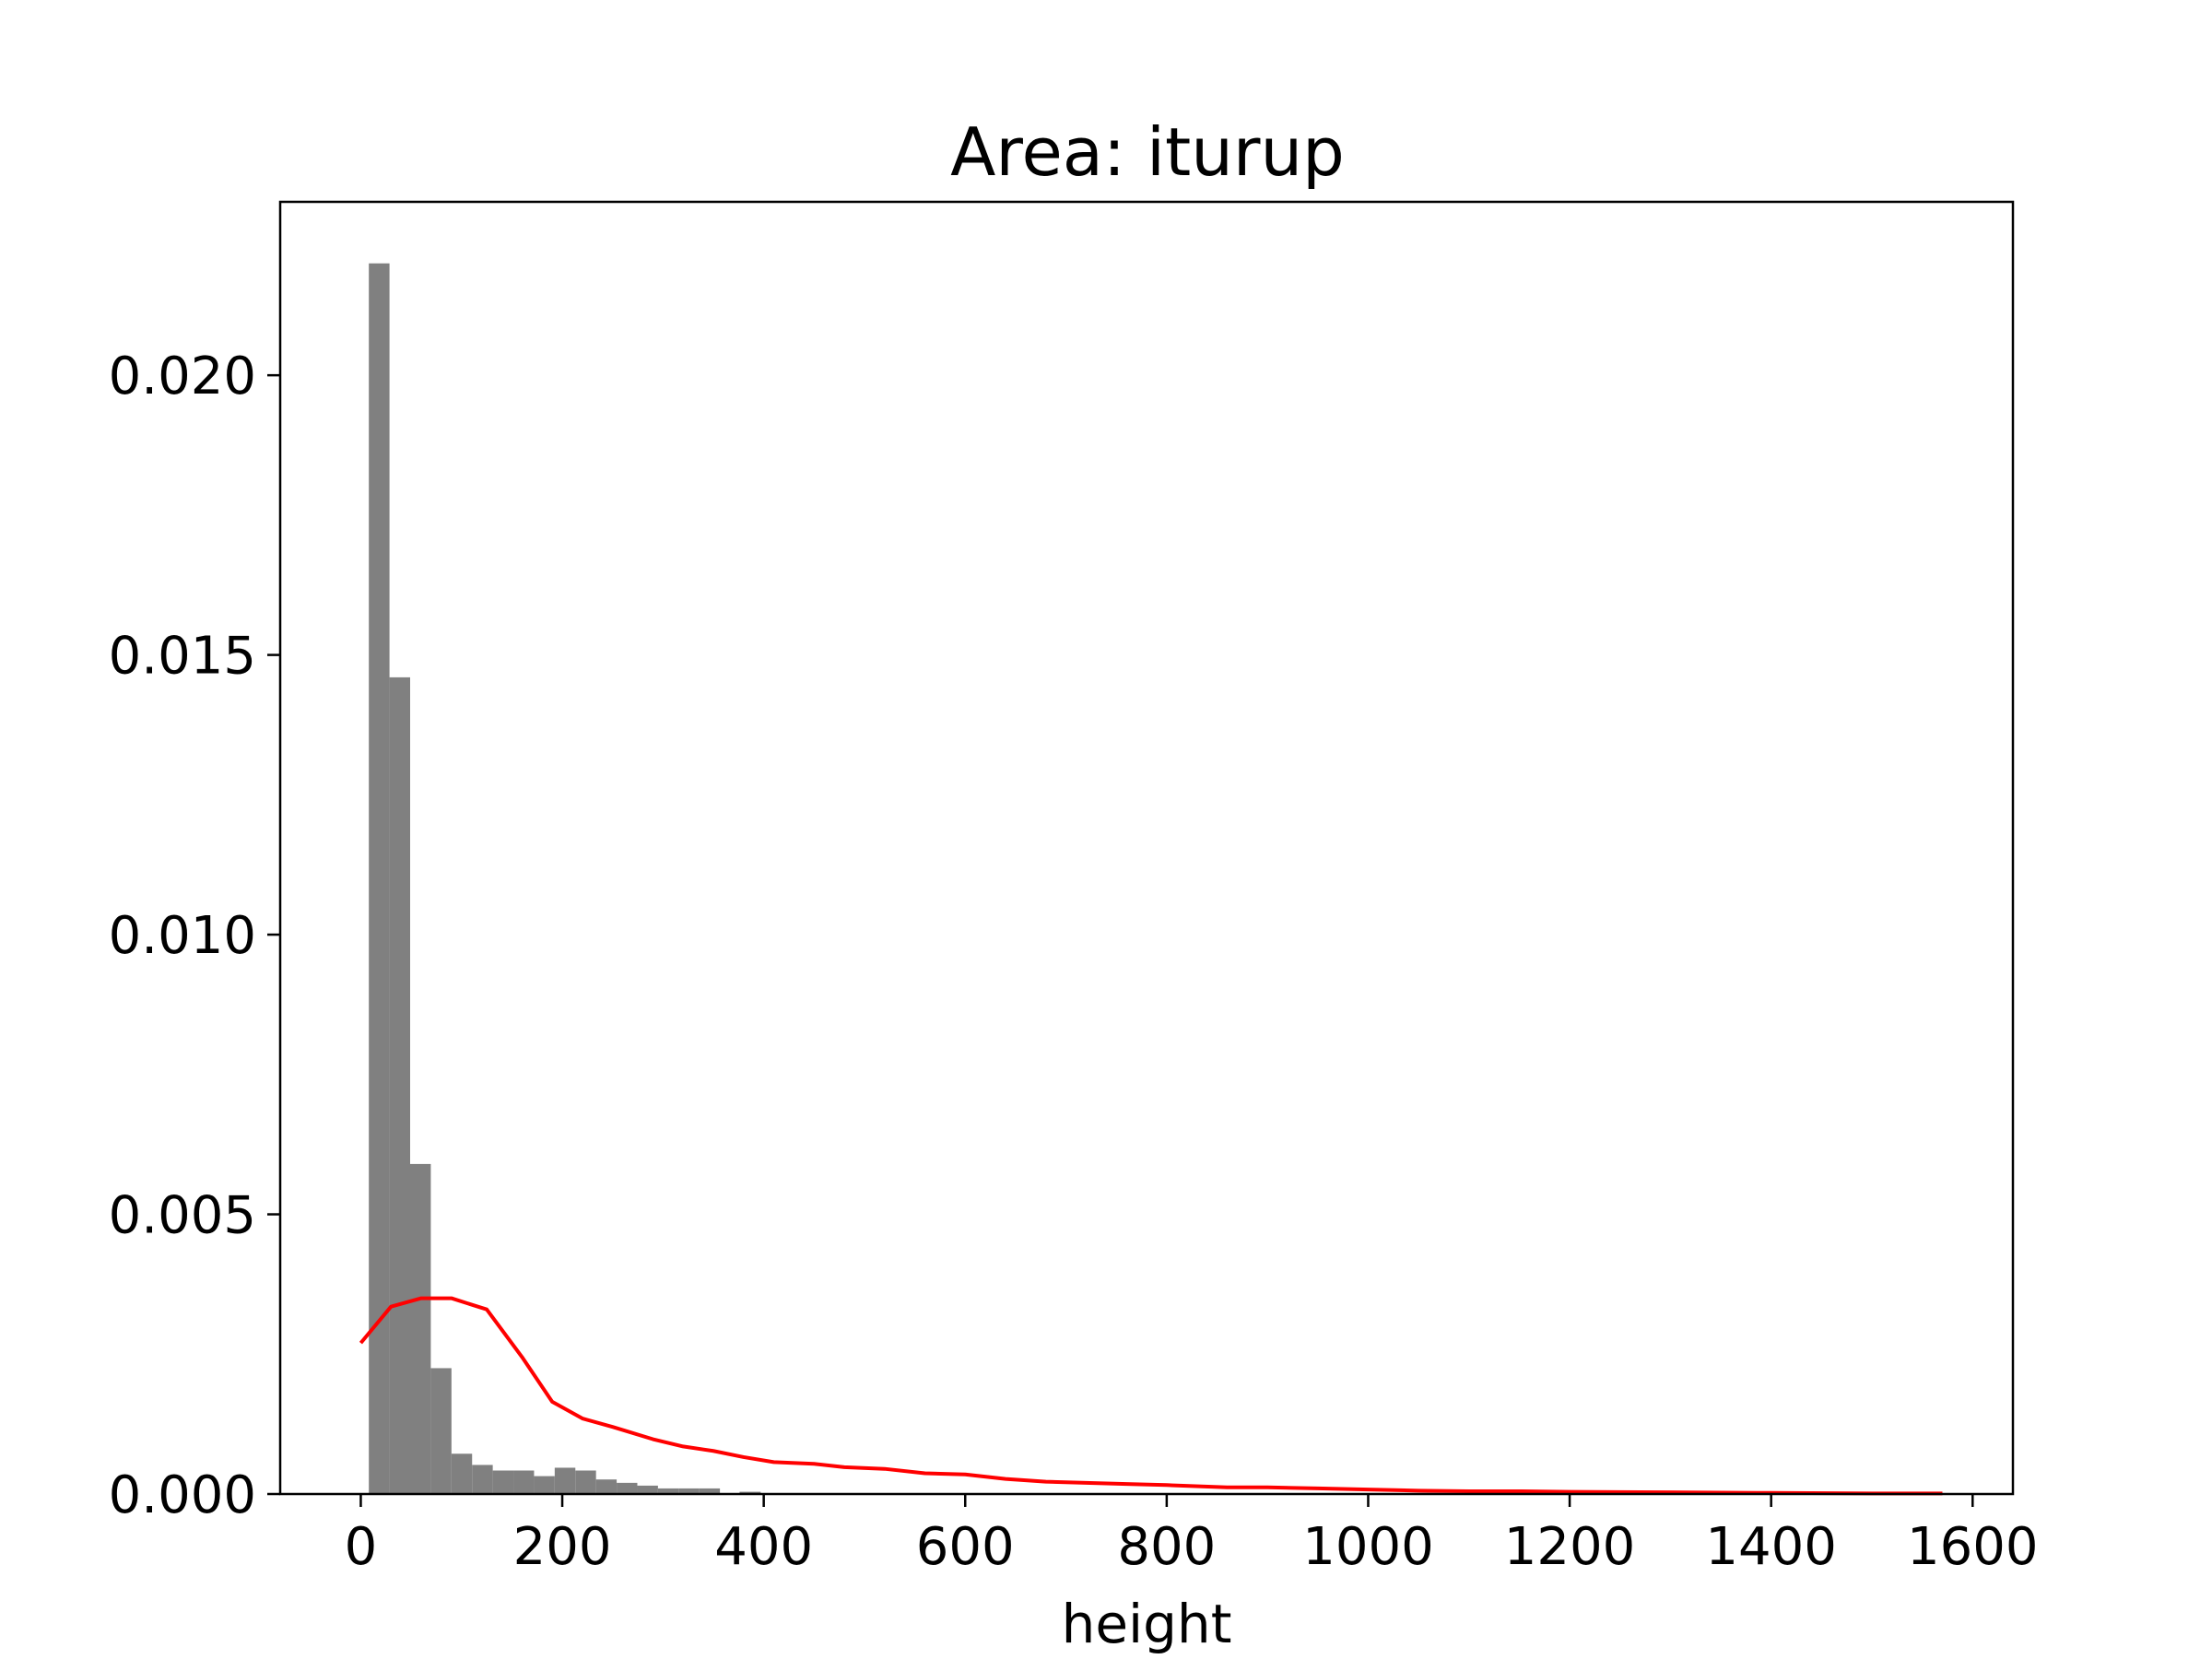 Image resolution: width=2212 pixels, height=1659 pixels. What do you see at coordinates (1771, 1547) in the screenshot?
I see `x-tick-label-7: 1400` at bounding box center [1771, 1547].